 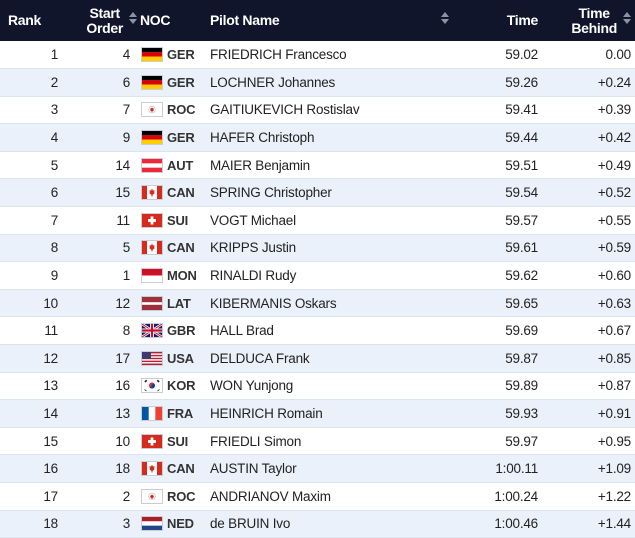 What do you see at coordinates (182, 276) in the screenshot?
I see `noc-code: MON` at bounding box center [182, 276].